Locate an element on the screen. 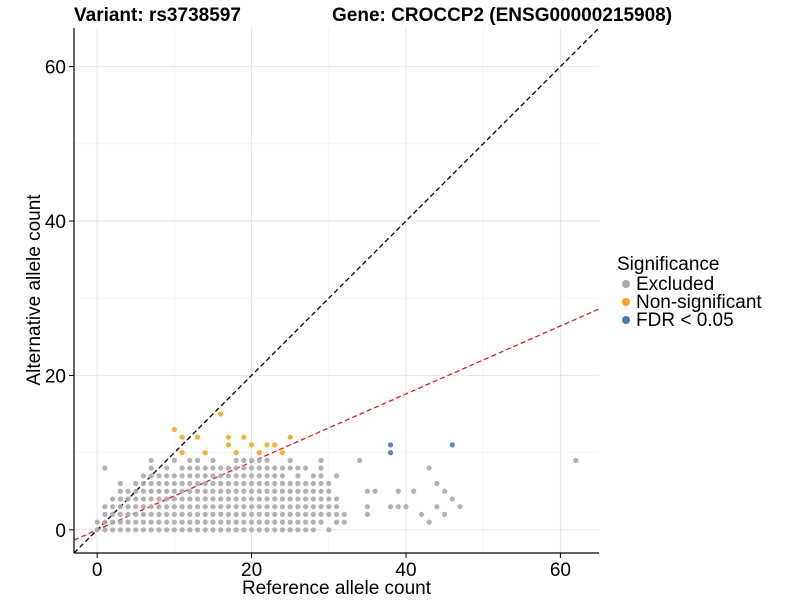 This screenshot has height=600, width=800. y-tick-label: 40 is located at coordinates (55, 222).